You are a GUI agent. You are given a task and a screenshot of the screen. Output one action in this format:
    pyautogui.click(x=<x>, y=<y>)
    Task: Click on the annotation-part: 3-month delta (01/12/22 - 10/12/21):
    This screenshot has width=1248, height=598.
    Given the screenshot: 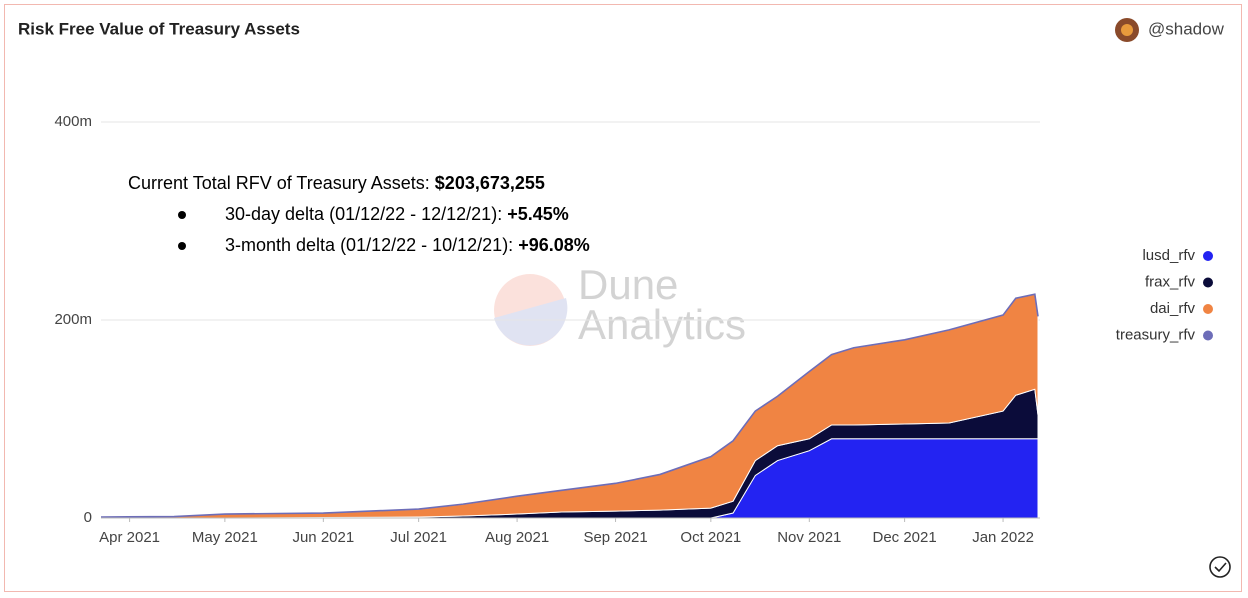 What is the action you would take?
    pyautogui.click(x=371, y=245)
    